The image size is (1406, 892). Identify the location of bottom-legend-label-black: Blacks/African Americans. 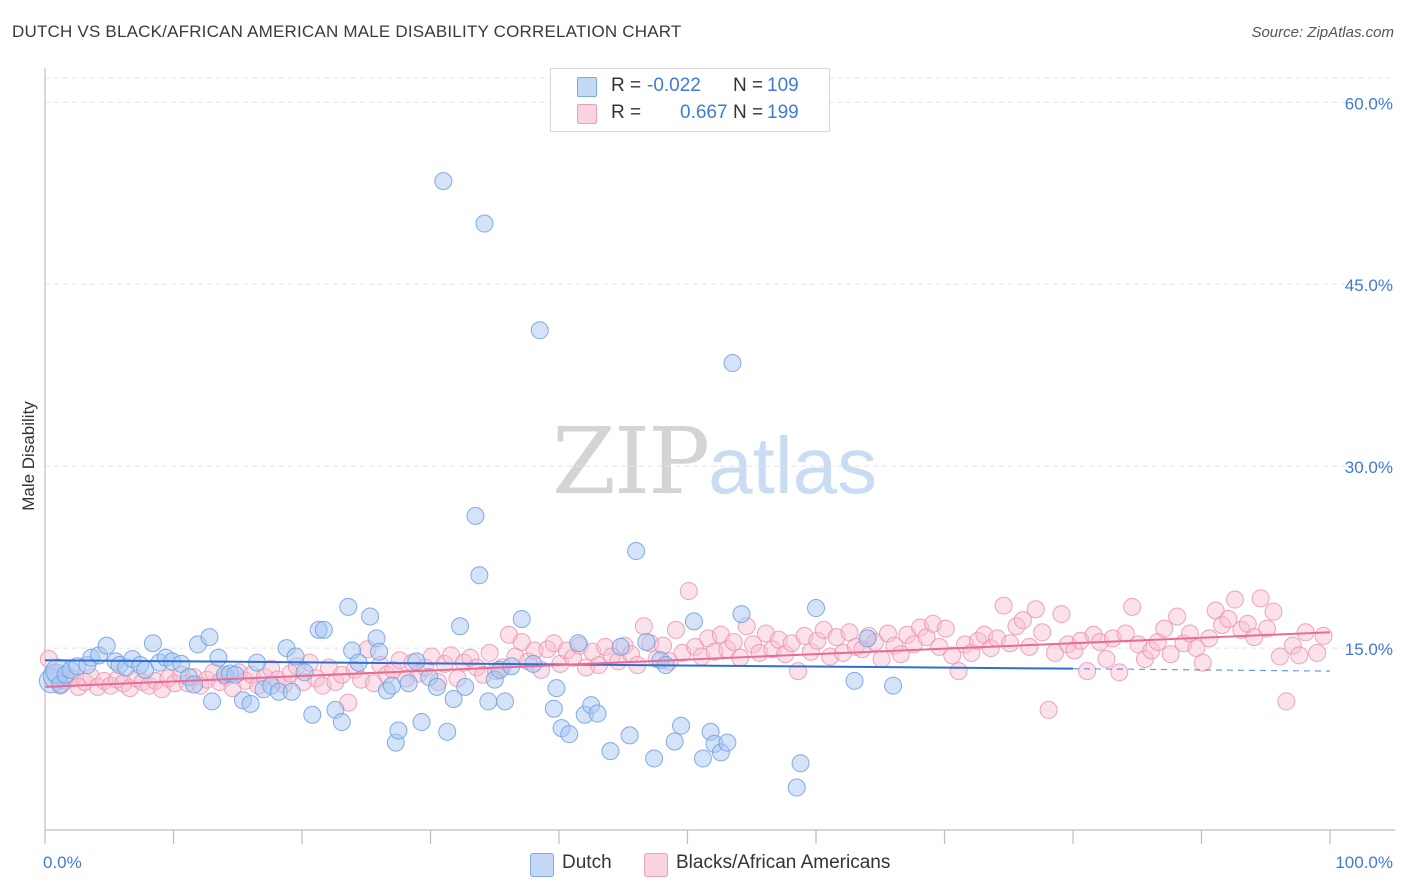
(783, 862).